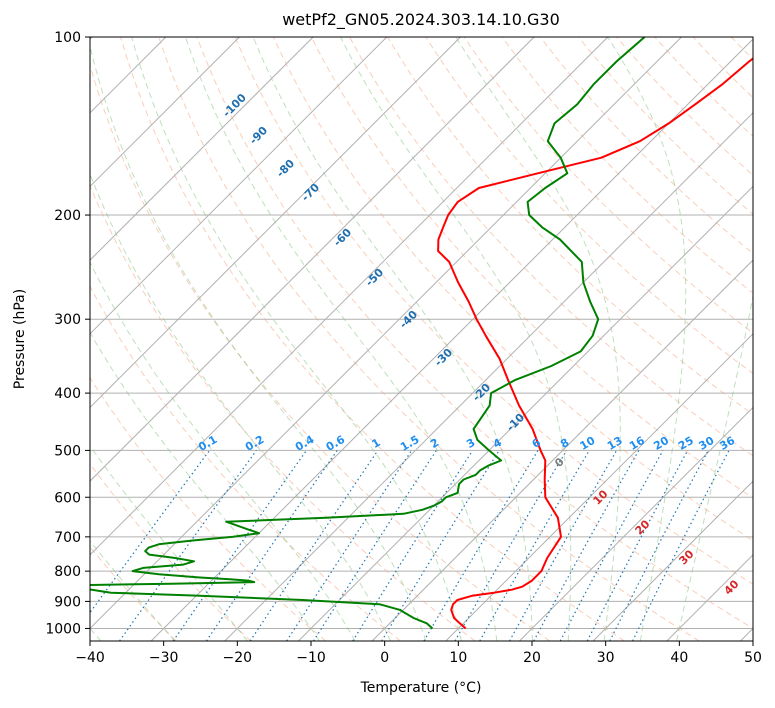 This screenshot has width=775, height=708. I want to click on chart-title: wetPf2_GN05.2024.303.14.10.G30, so click(421, 20).